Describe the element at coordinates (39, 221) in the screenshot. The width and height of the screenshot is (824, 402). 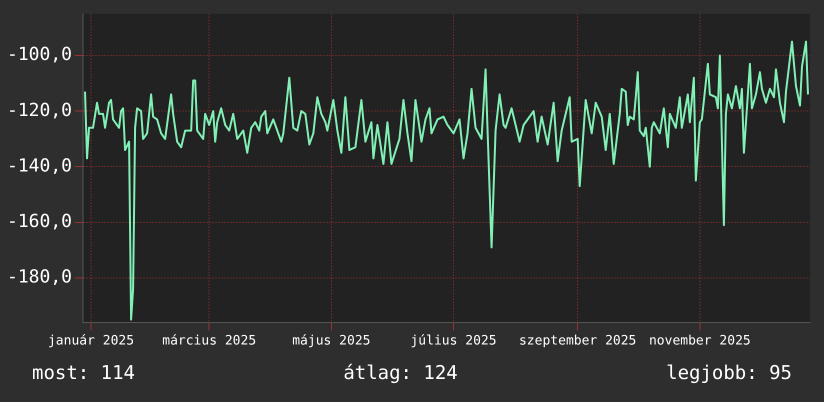
I see `y-tick-label: -160,0` at that location.